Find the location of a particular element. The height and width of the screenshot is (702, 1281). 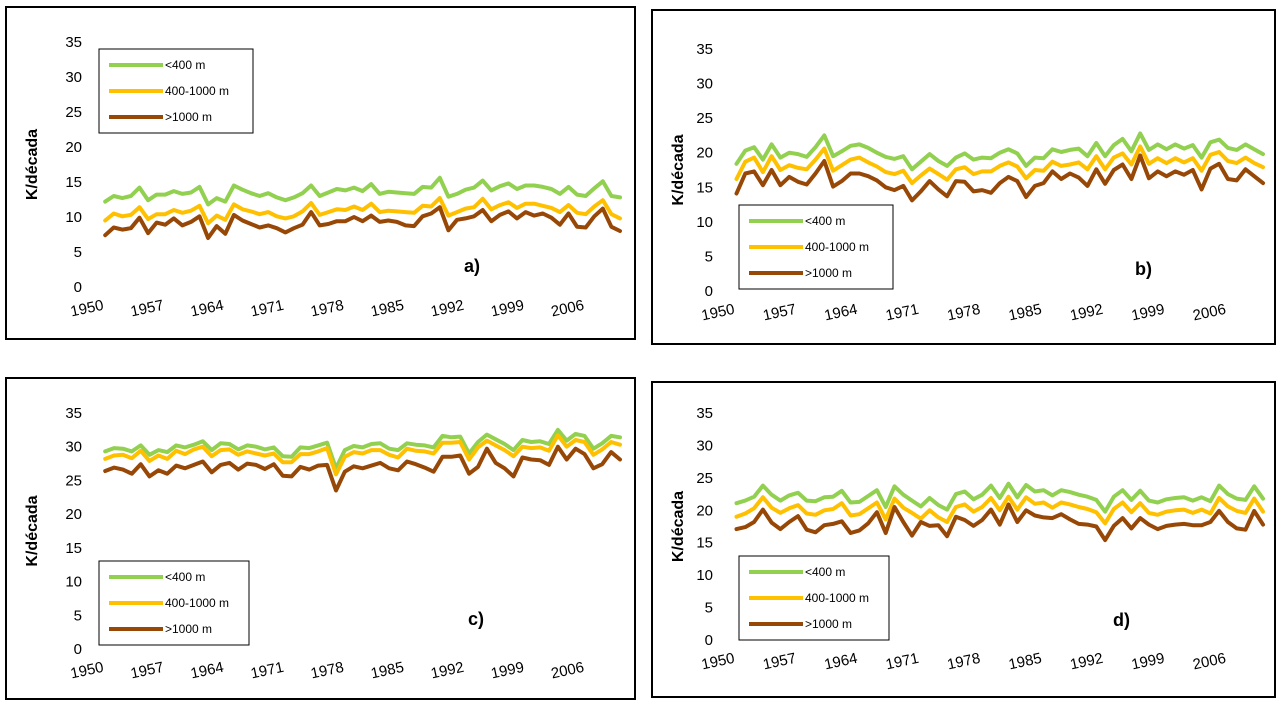

panel-label: b) is located at coordinates (1143, 269).